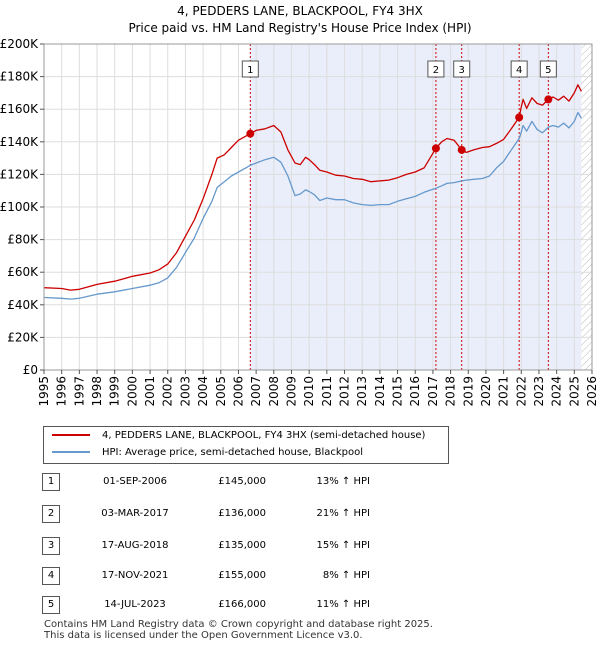 This screenshot has width=600, height=650. I want to click on table-row: 1 01-SEP-2006 £145,000 13% ↑ HPI, so click(220, 482).